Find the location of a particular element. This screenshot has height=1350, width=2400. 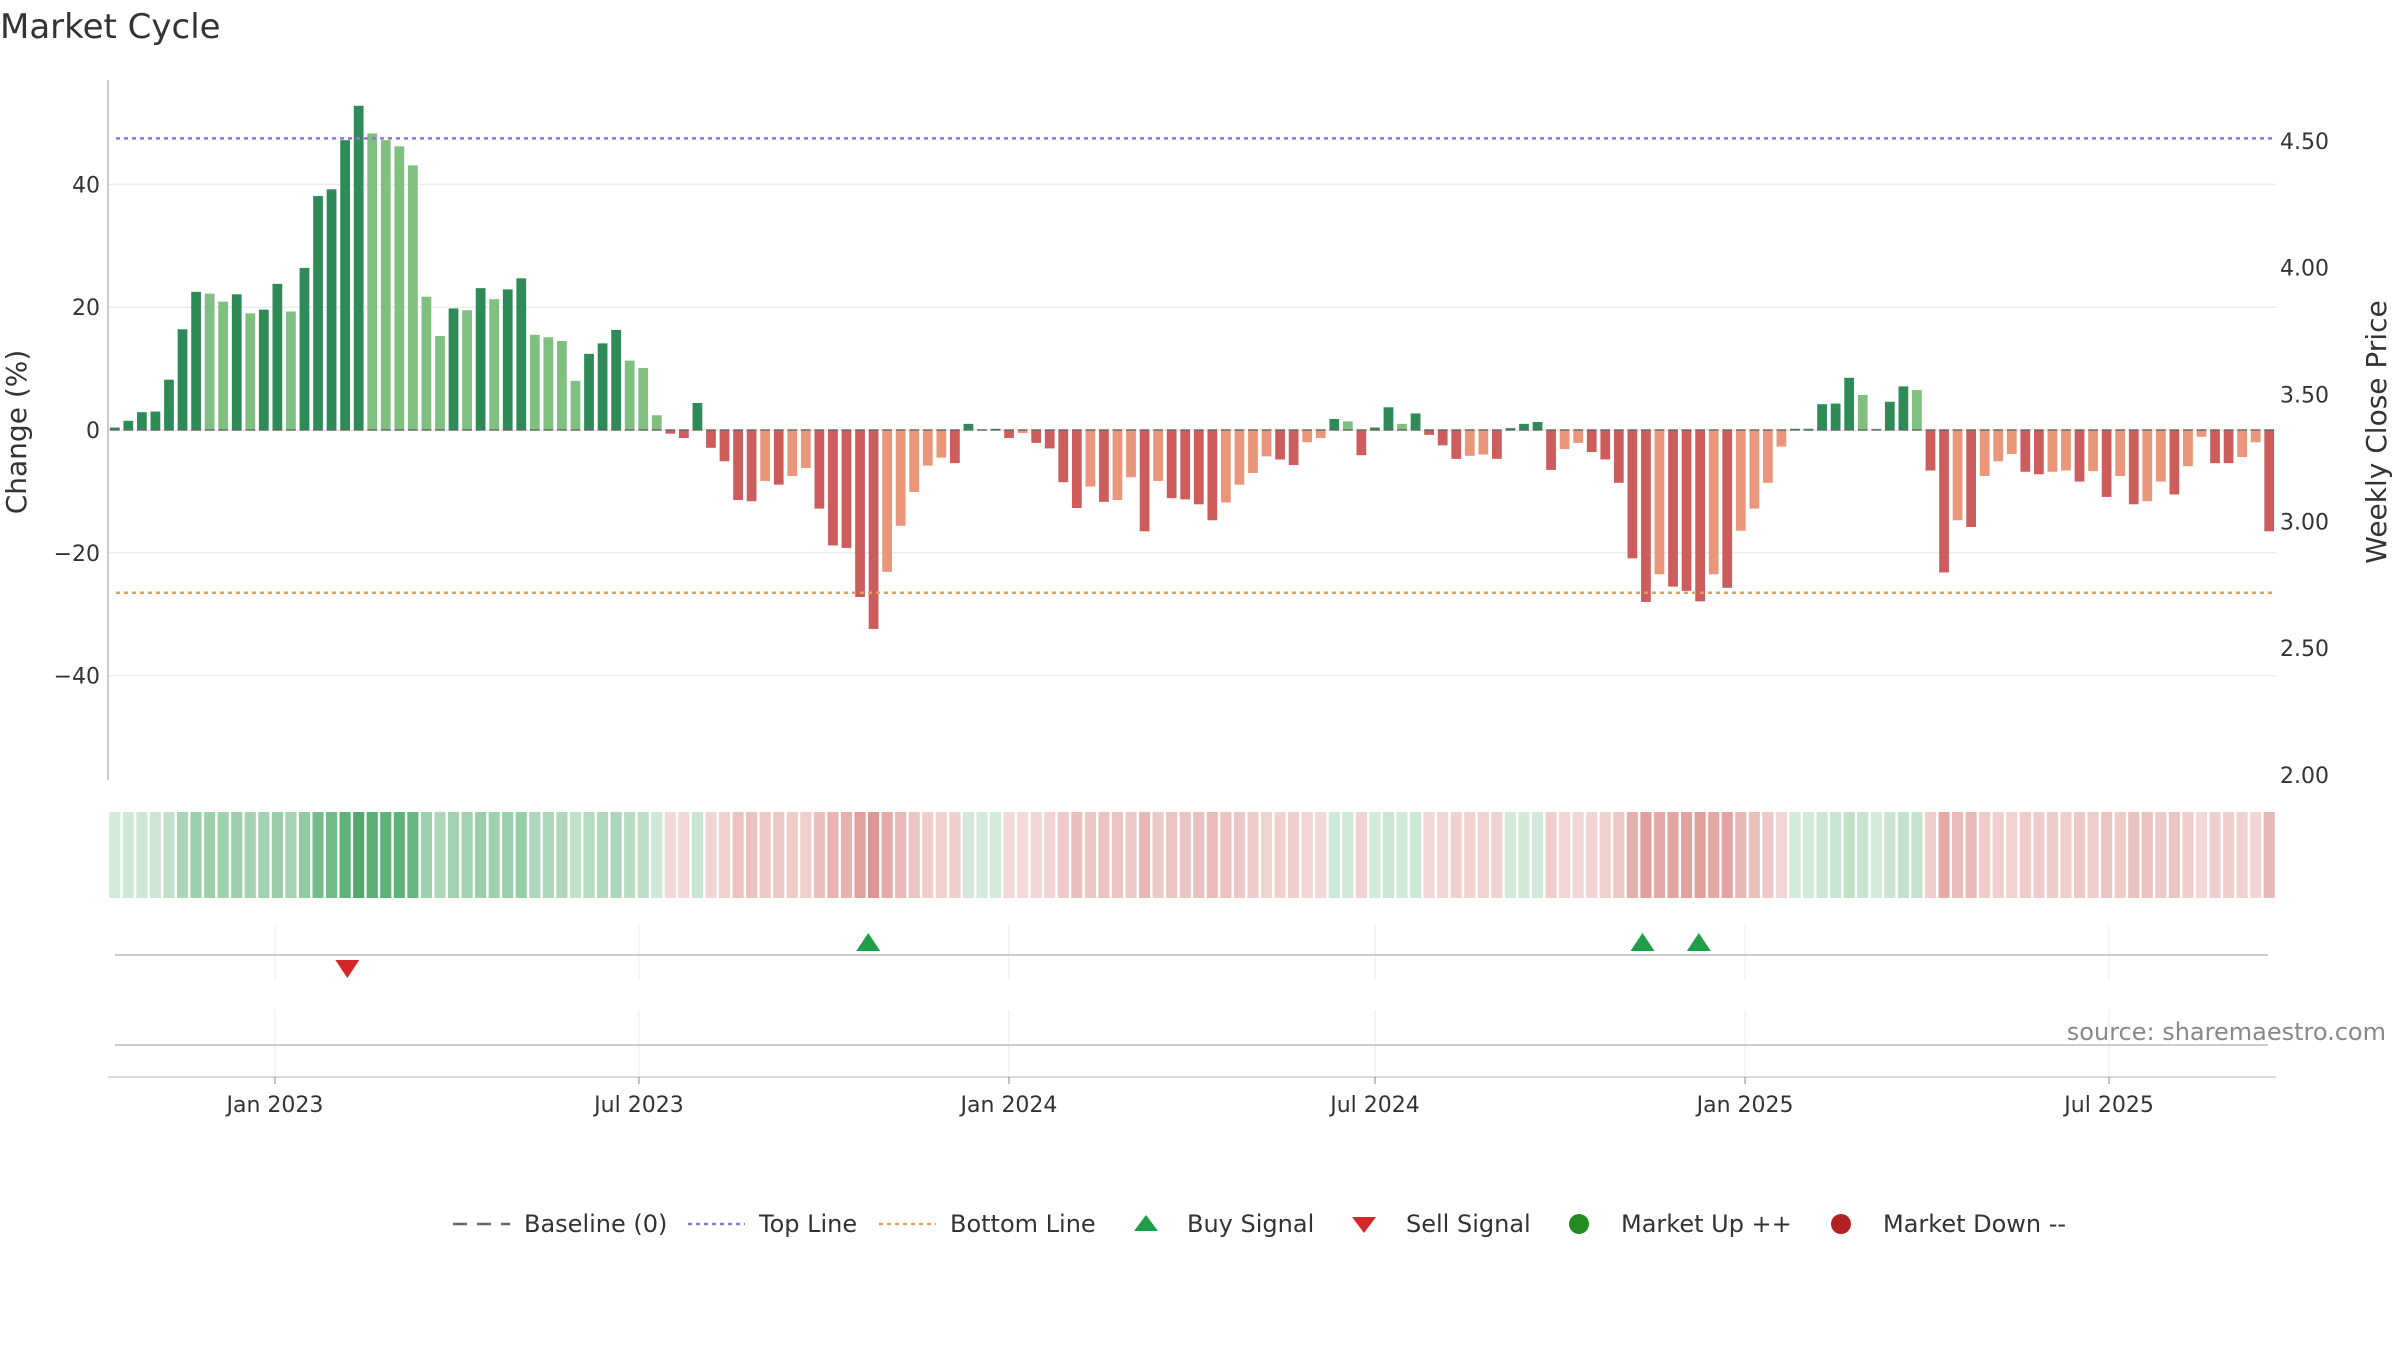

market-heat-strip is located at coordinates (1192, 855).